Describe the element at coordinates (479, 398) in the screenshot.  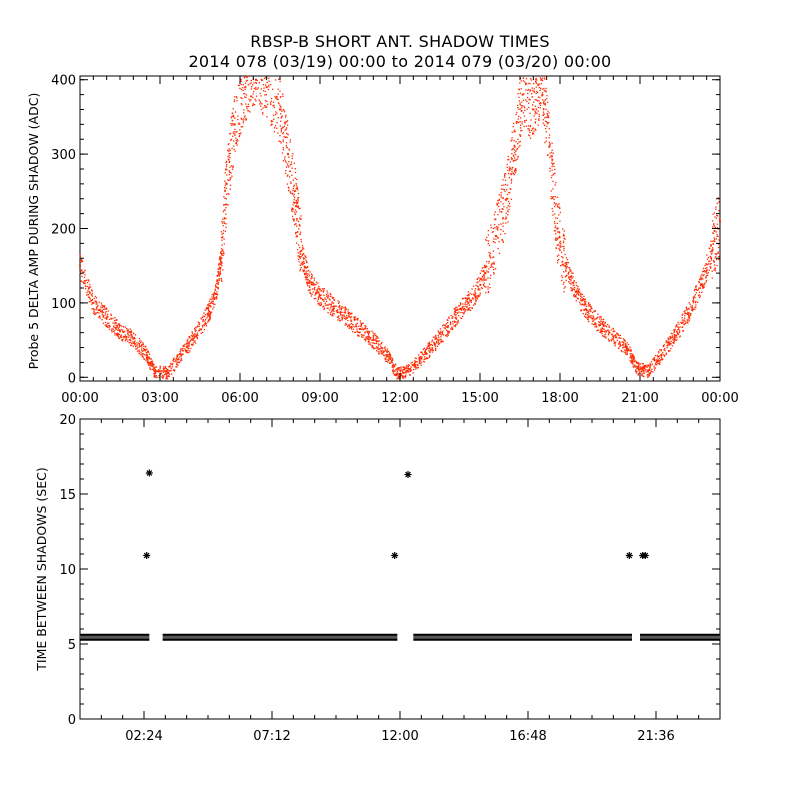
I see `delta-amp-x-tick-label: 15:00` at that location.